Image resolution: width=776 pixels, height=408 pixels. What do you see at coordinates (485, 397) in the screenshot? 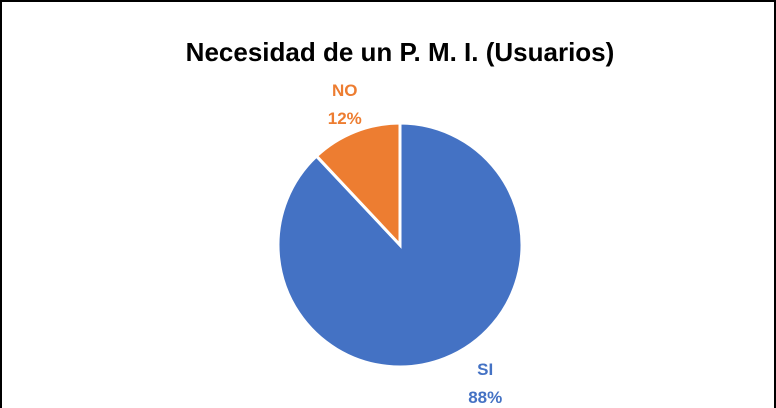
I see `data-label-value: 88%` at bounding box center [485, 397].